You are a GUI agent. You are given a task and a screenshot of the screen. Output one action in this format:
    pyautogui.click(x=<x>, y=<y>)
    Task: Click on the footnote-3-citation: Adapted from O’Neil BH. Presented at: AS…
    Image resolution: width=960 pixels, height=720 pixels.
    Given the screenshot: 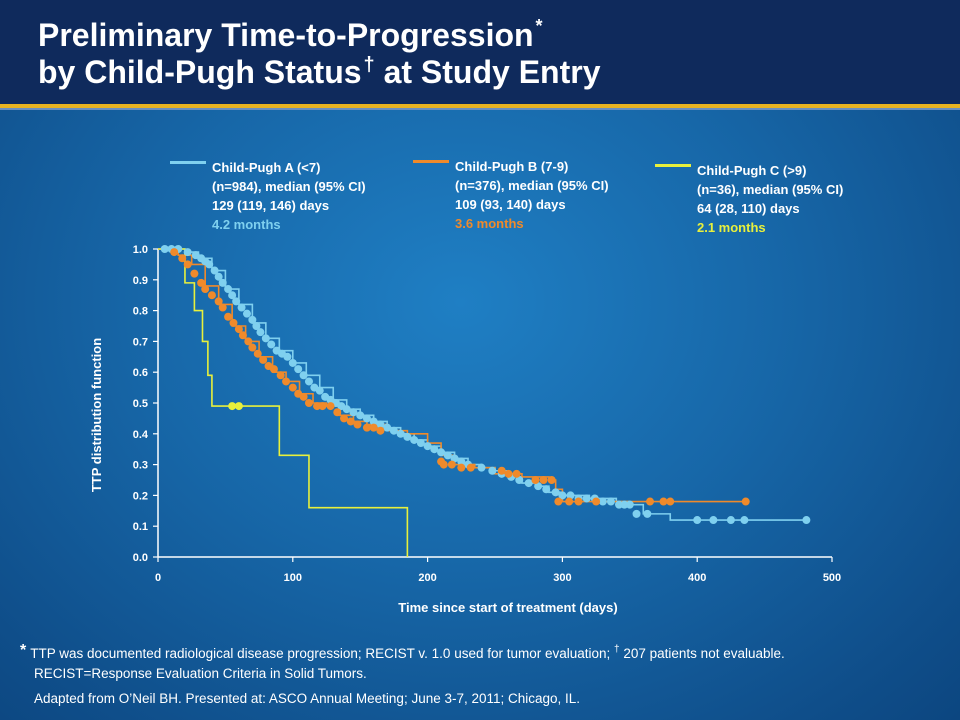 What is the action you would take?
    pyautogui.click(x=307, y=698)
    